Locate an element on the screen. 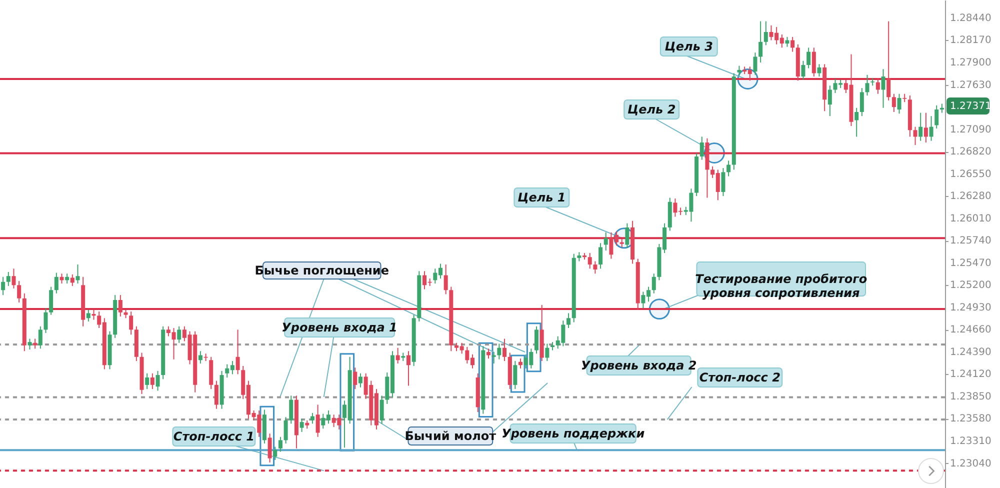  annotation: Цель 1 is located at coordinates (542, 197).